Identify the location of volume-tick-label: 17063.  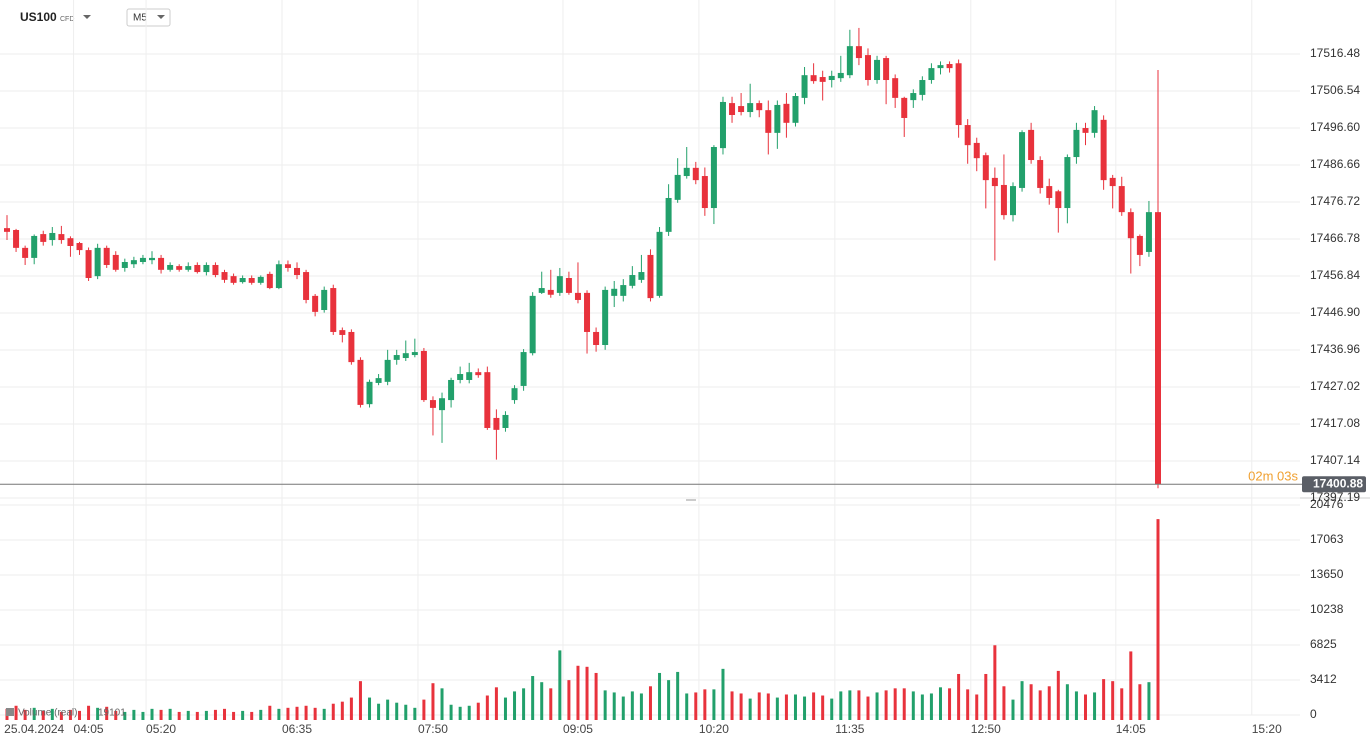
(1327, 539).